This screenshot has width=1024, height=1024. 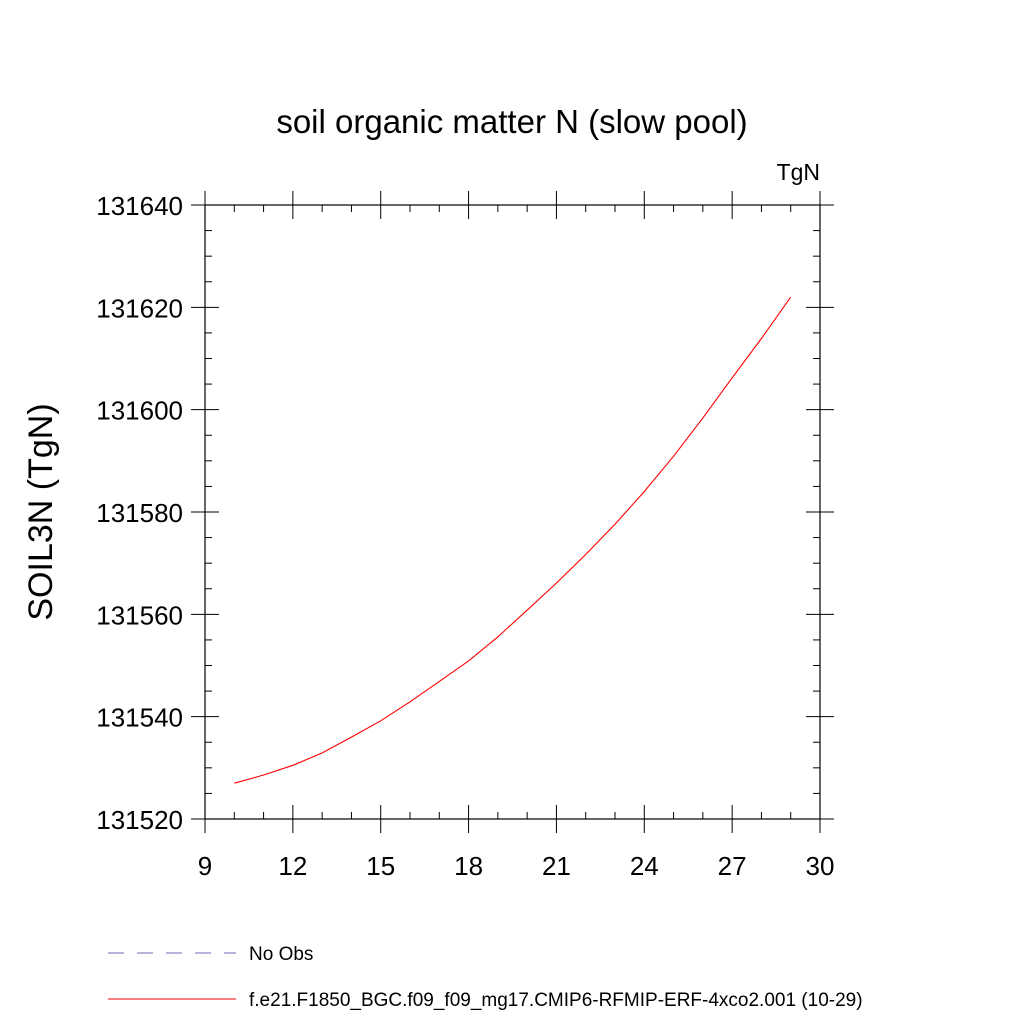 I want to click on y-tick-label: 131620, so click(x=139, y=308).